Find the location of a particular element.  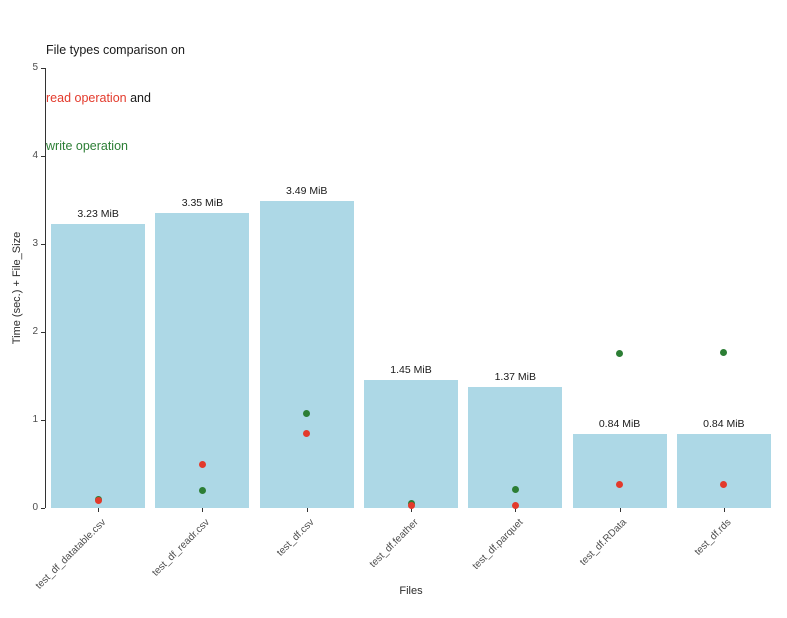

bar-label: 1.45 MiB is located at coordinates (411, 370).